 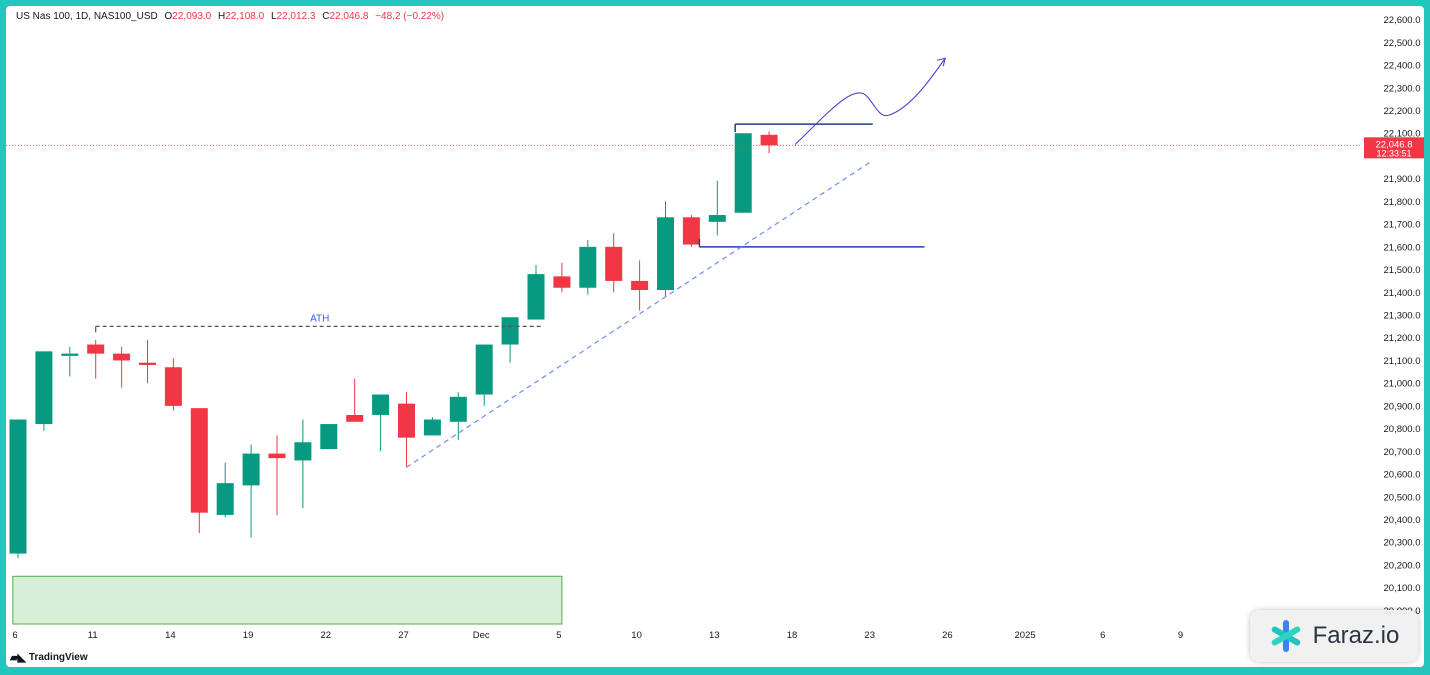 What do you see at coordinates (1402, 88) in the screenshot?
I see `y-tick-label: 22,300.0` at bounding box center [1402, 88].